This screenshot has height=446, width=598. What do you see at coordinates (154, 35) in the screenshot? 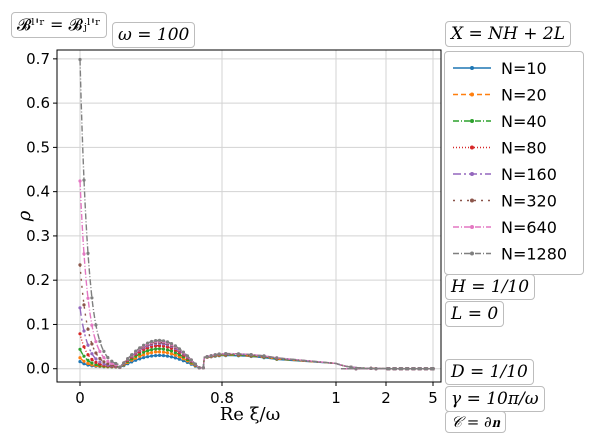
I see `omega-label: ω = 100` at bounding box center [154, 35].